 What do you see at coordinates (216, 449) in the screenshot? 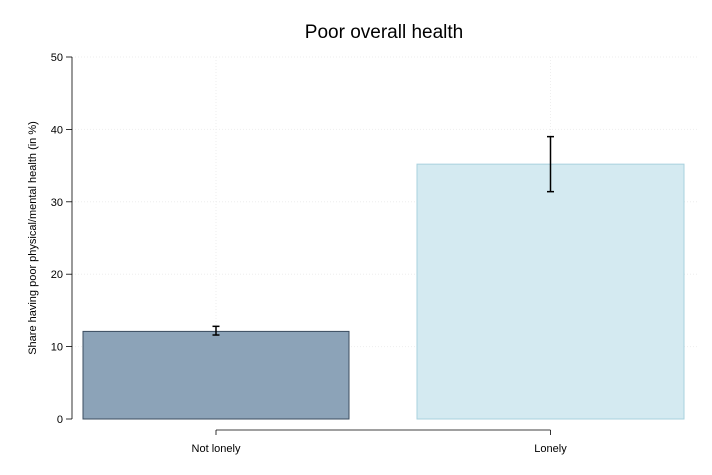
I see `x-tick-label-0: Not lonely` at bounding box center [216, 449].